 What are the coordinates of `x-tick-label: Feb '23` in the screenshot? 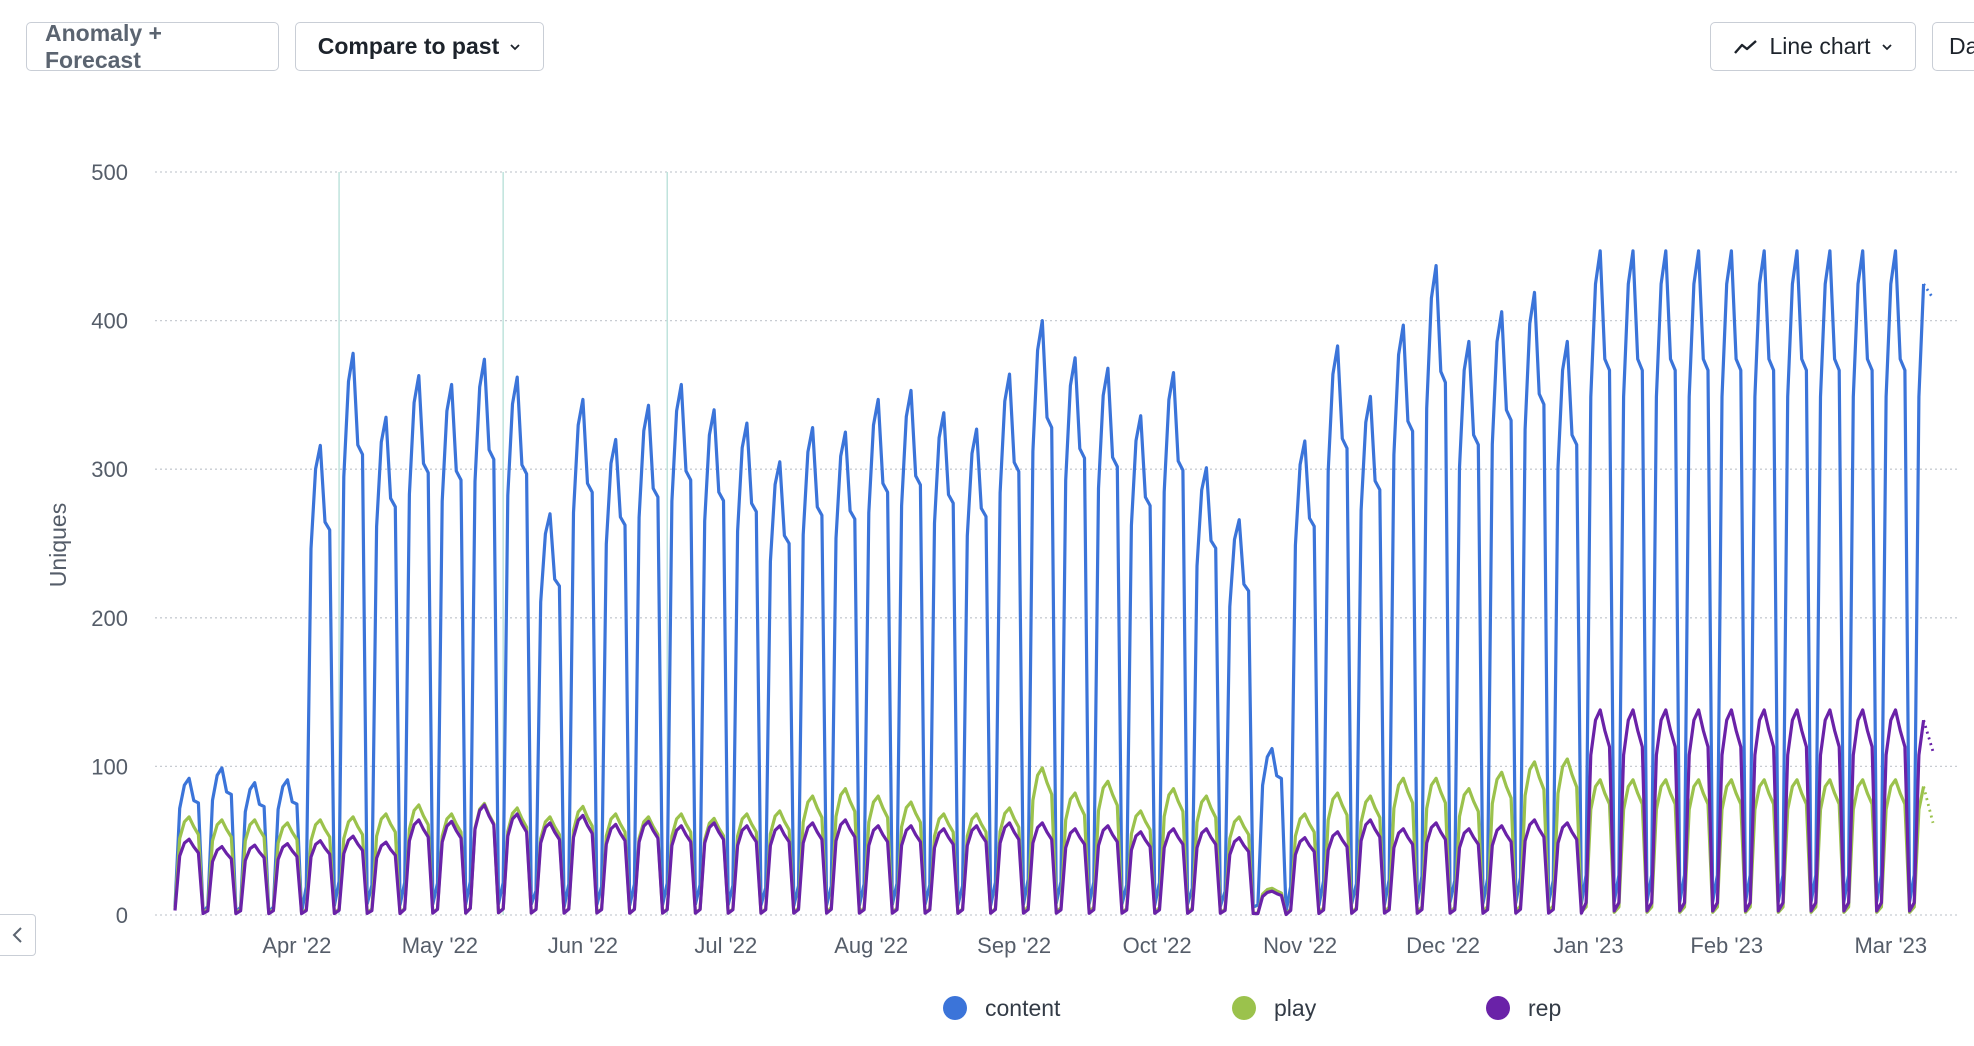 It's located at (1726, 945).